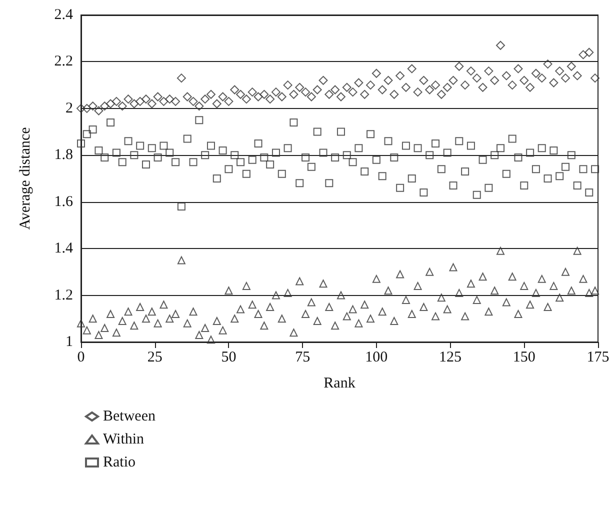  Describe the element at coordinates (524, 358) in the screenshot. I see `x-tick-label: 150` at that location.